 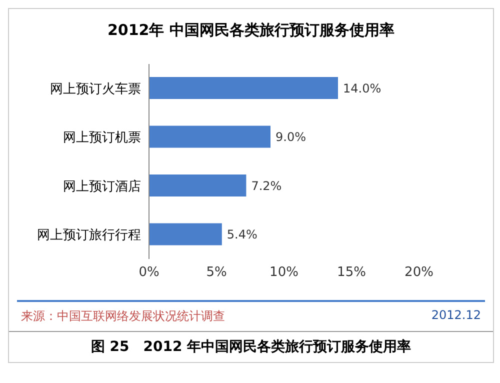 What do you see at coordinates (102, 186) in the screenshot?
I see `y-tick-label: 网上预订酒店` at bounding box center [102, 186].